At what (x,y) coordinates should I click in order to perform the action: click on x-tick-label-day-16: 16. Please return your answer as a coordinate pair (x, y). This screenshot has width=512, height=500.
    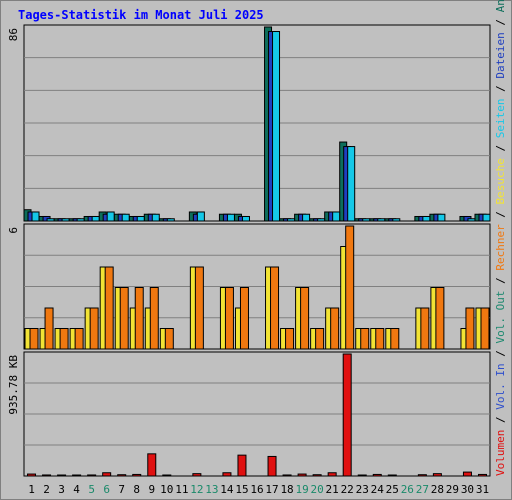
    Looking at the image, I should click on (256, 489).